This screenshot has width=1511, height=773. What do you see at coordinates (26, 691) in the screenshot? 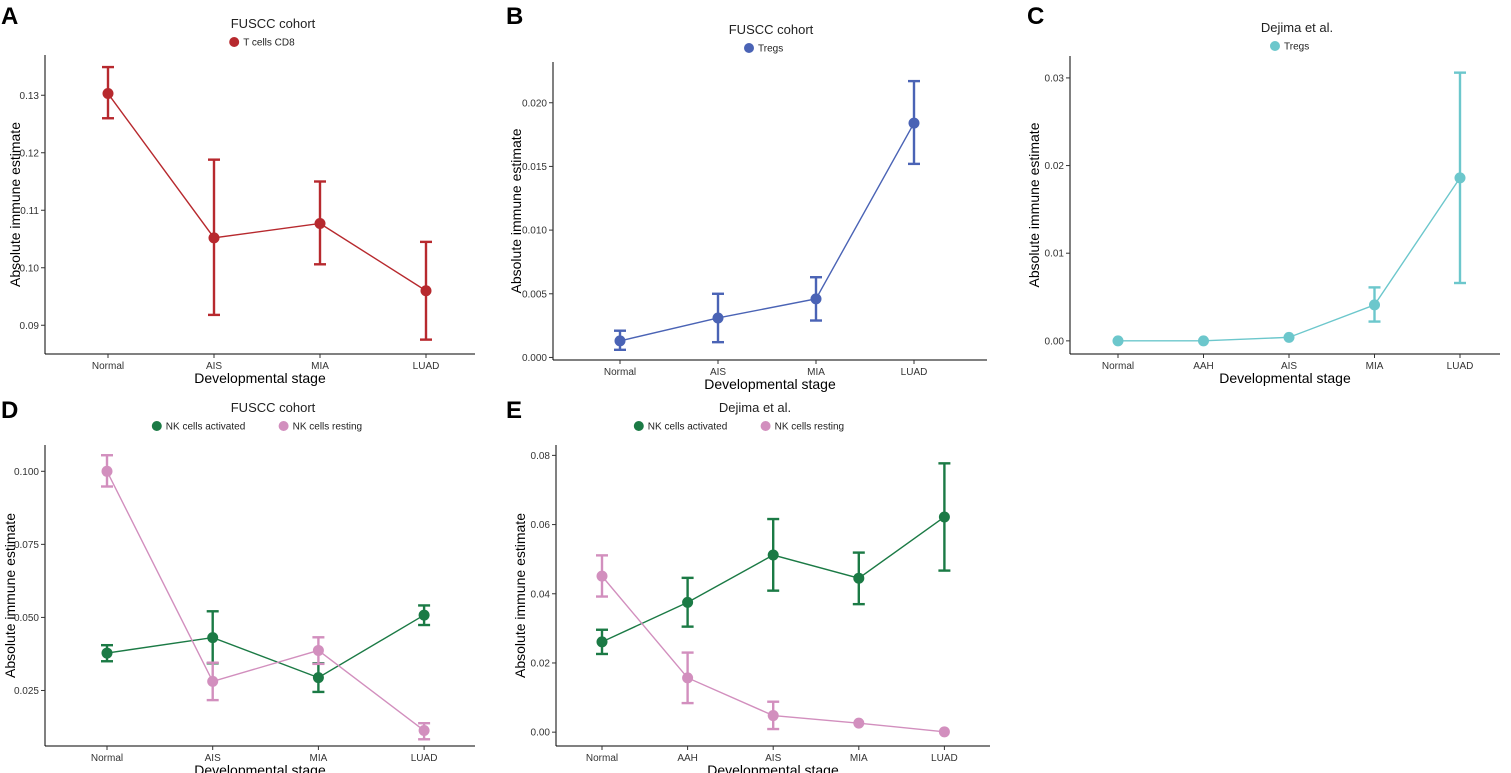
I see `y-tick-label: 0.025` at bounding box center [26, 691].